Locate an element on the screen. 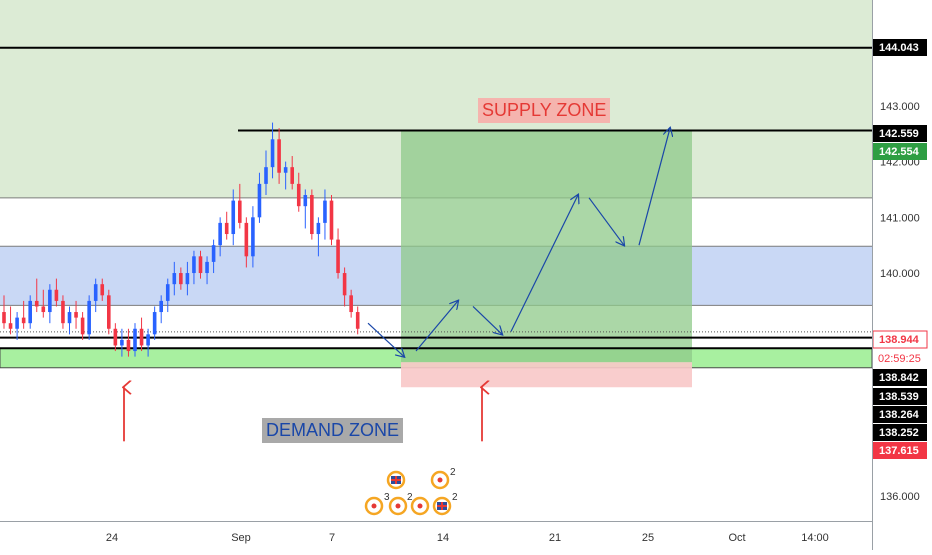 This screenshot has width=932, height=555. price-tag-label: 138.944 is located at coordinates (899, 340).